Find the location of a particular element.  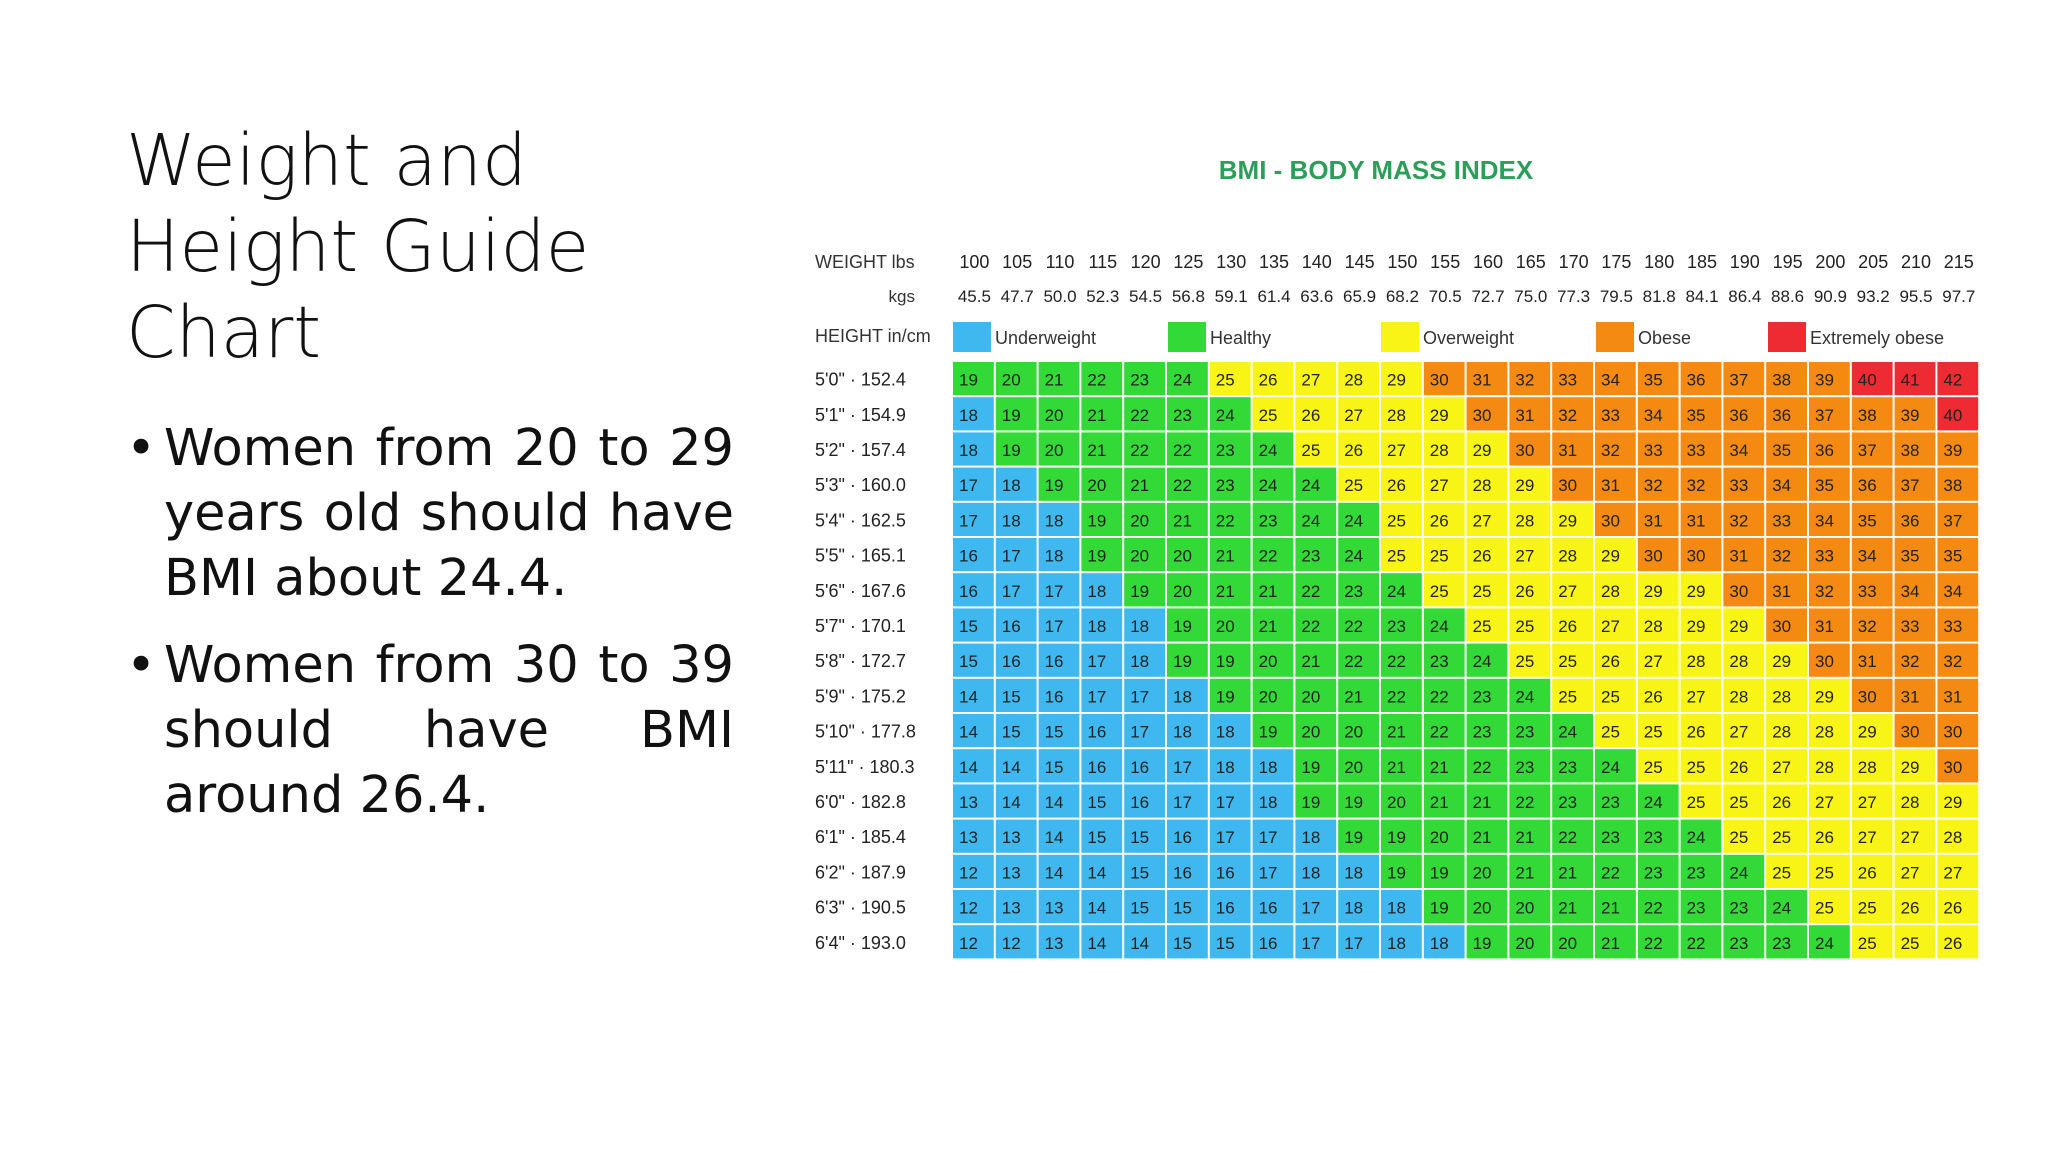

weight-lbs-tick: 125 is located at coordinates (1188, 262).